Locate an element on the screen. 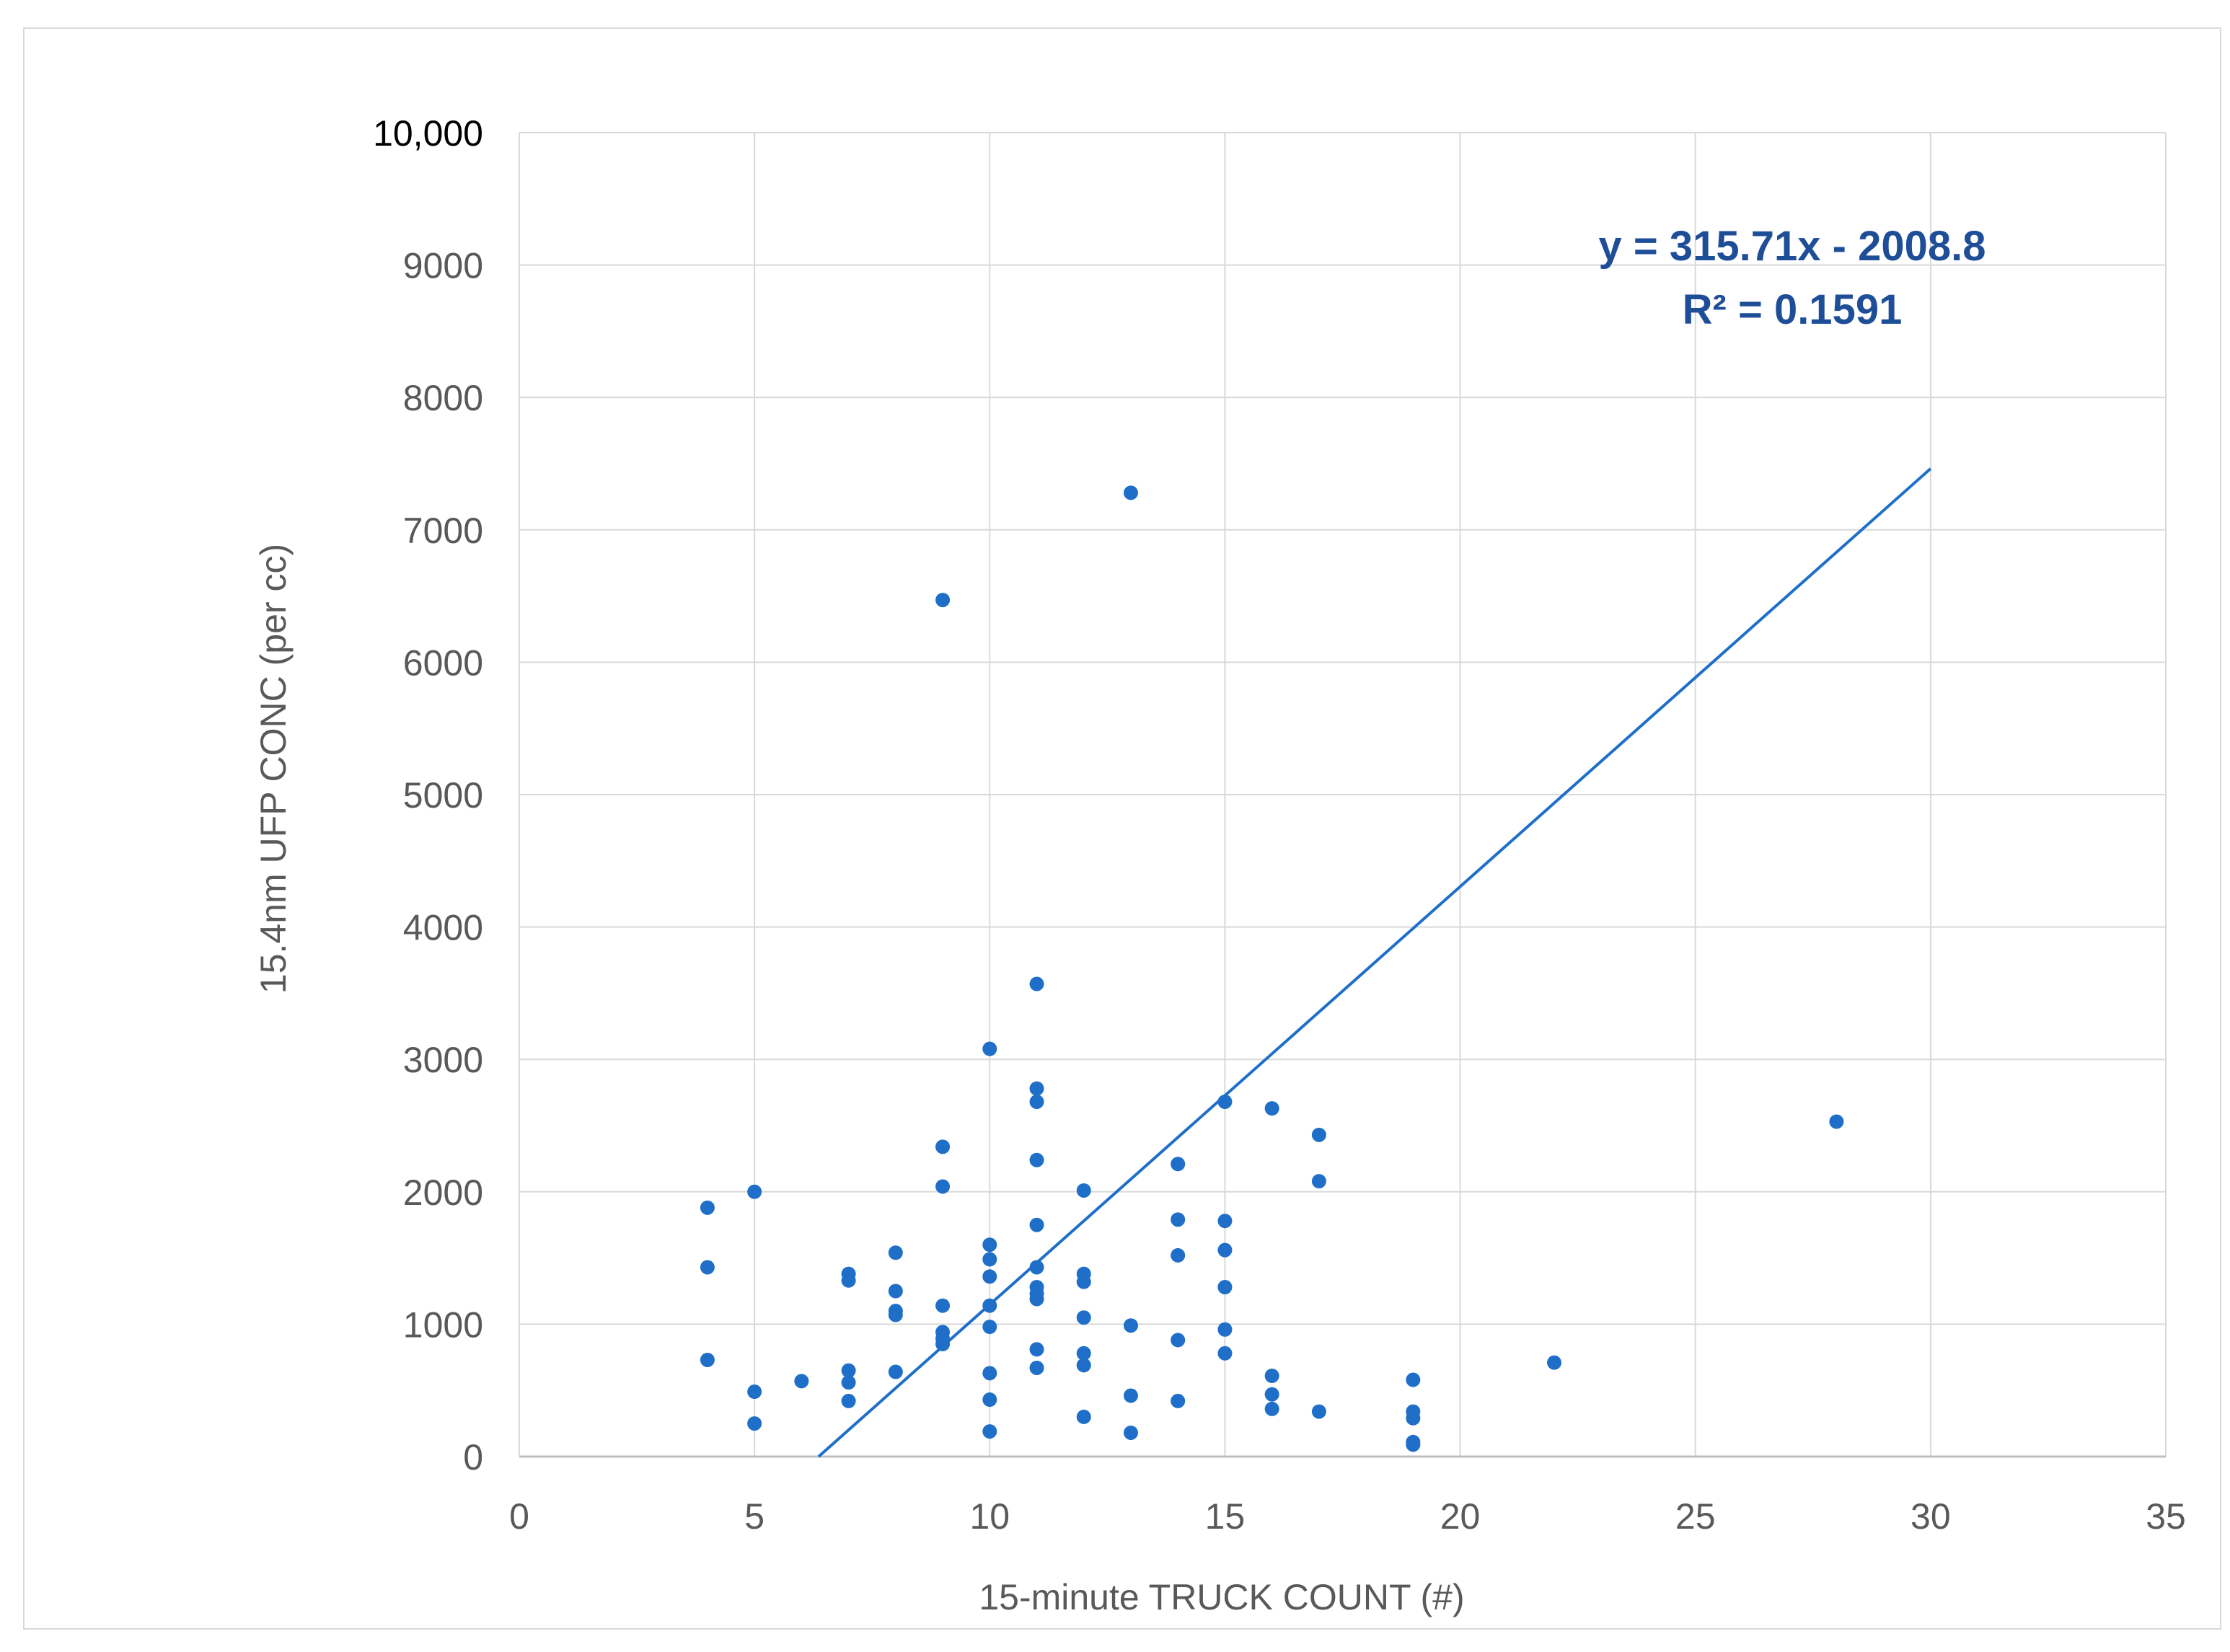 Image resolution: width=2230 pixels, height=1652 pixels. x-tick-label: 25 is located at coordinates (1695, 1516).